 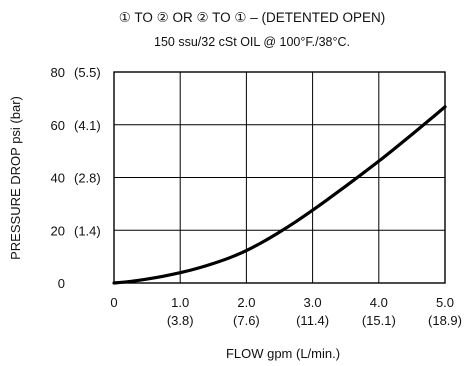 What do you see at coordinates (58, 178) in the screenshot?
I see `y-tick-label: 40` at bounding box center [58, 178].